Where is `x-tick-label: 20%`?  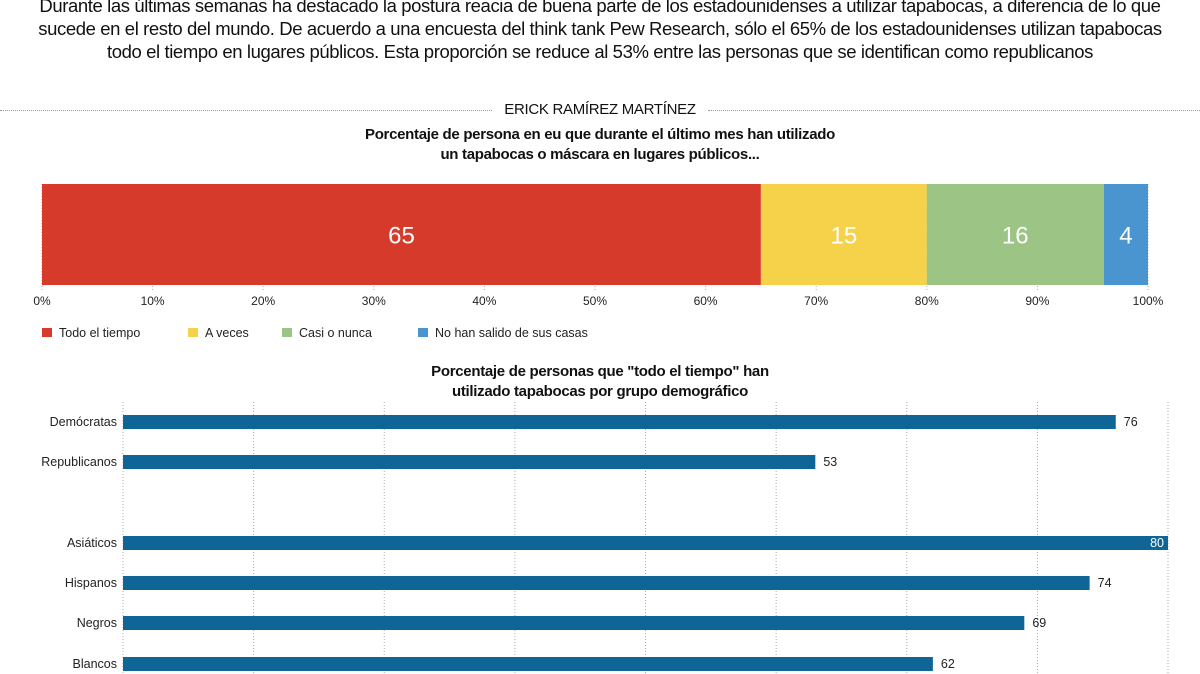 x-tick-label: 20% is located at coordinates (263, 301).